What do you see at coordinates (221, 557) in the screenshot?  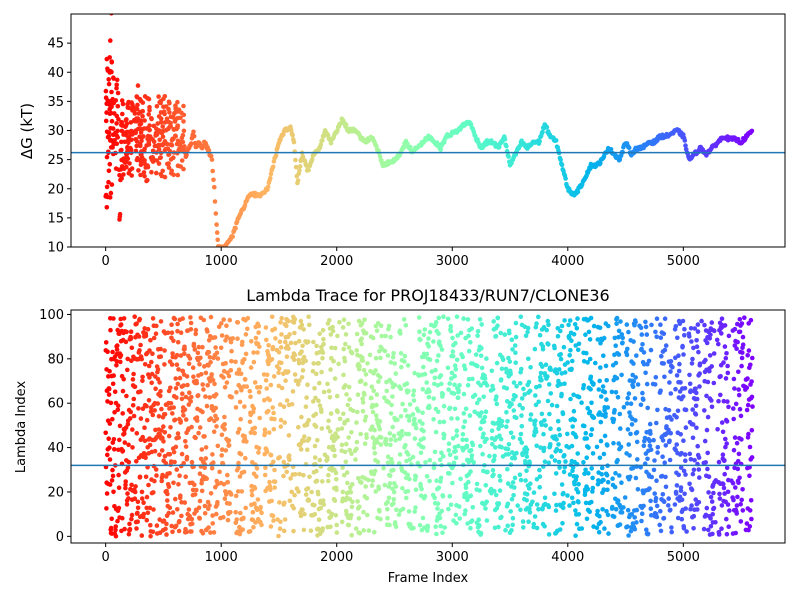 I see `x-tick-label: 1000` at bounding box center [221, 557].